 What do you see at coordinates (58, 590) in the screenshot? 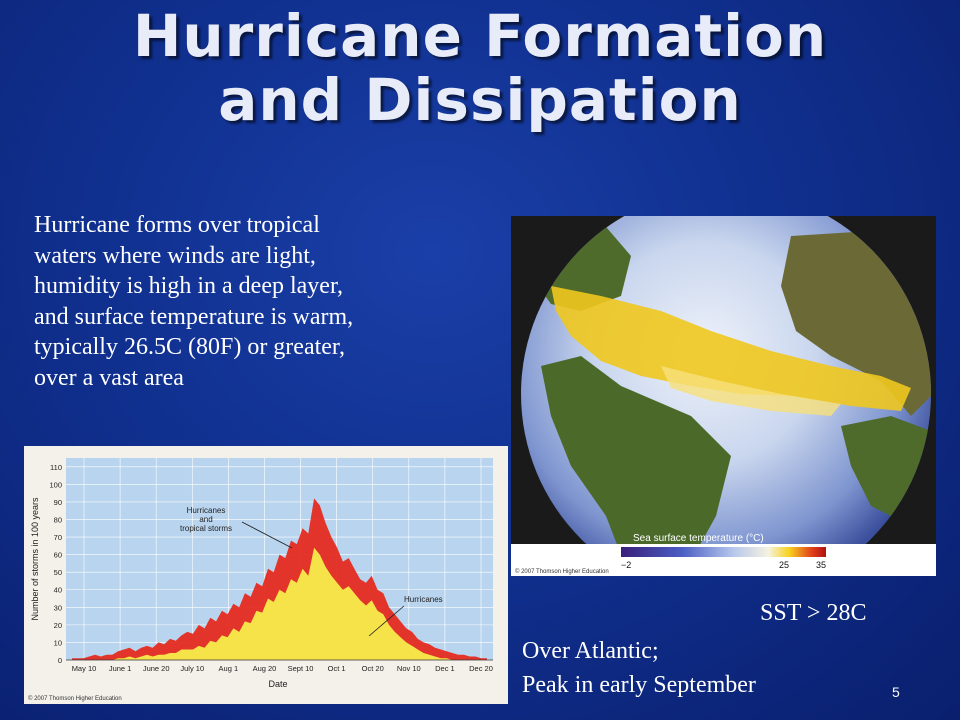
I see `y-tick-label: 40` at bounding box center [58, 590].